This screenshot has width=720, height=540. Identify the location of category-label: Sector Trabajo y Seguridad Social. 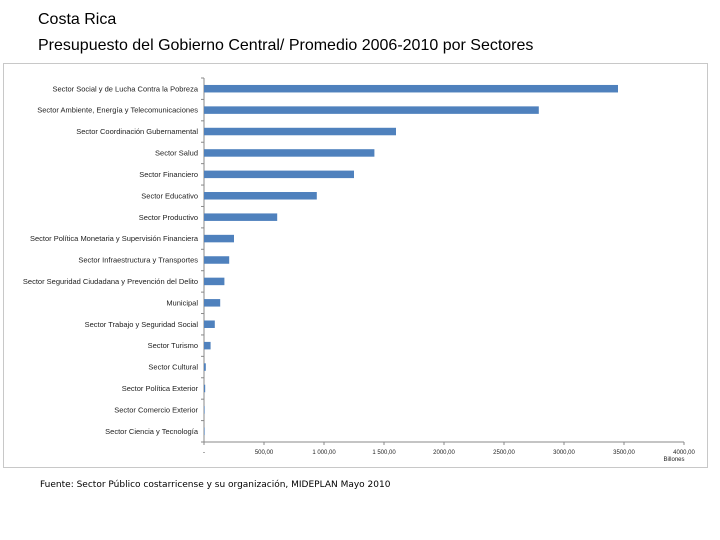
(142, 324).